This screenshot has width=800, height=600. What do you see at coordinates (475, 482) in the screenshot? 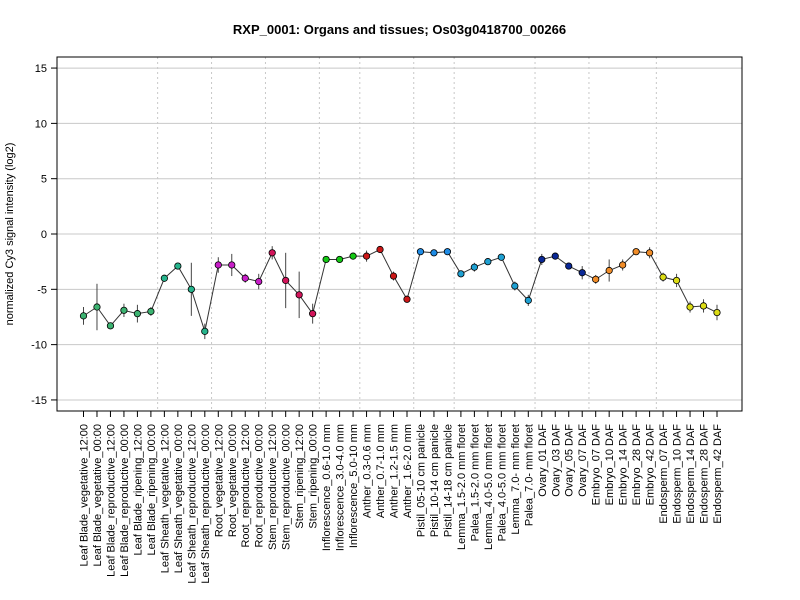
I see `x-tick-label-29: Palea_1.5-2.0 mm floret` at bounding box center [475, 482].